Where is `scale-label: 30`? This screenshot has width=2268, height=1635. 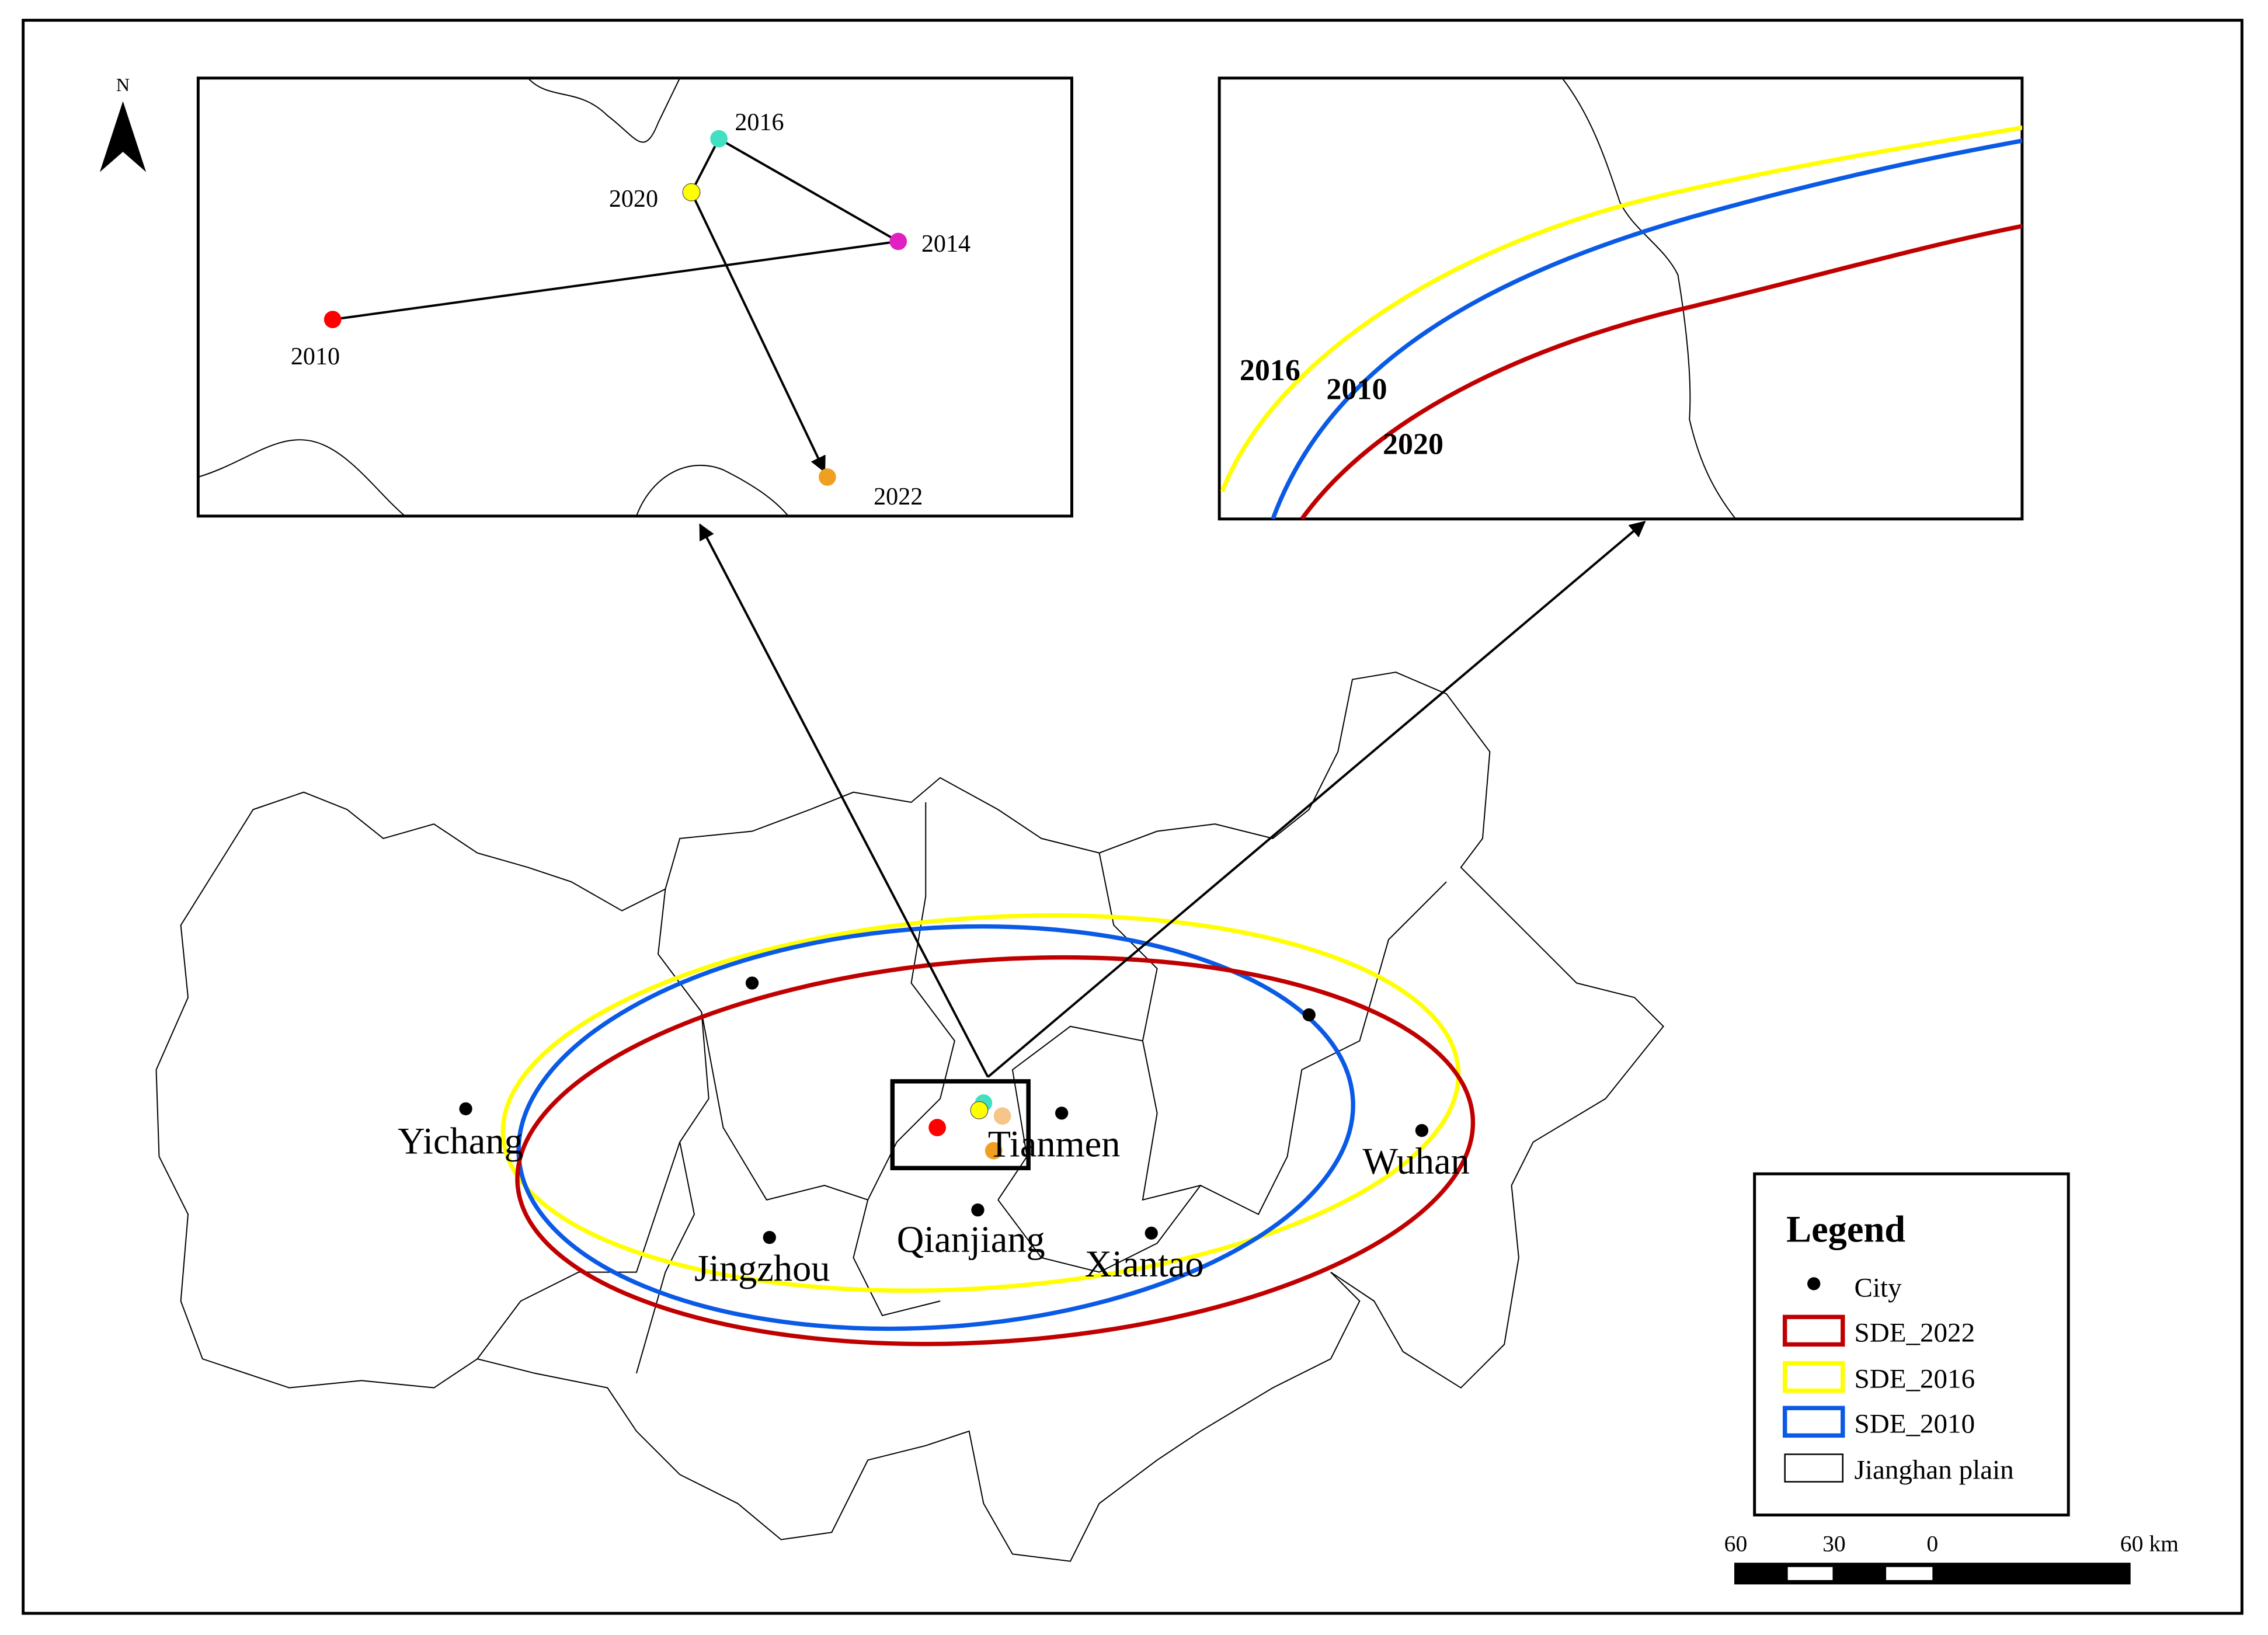 scale-label: 30 is located at coordinates (1834, 1543).